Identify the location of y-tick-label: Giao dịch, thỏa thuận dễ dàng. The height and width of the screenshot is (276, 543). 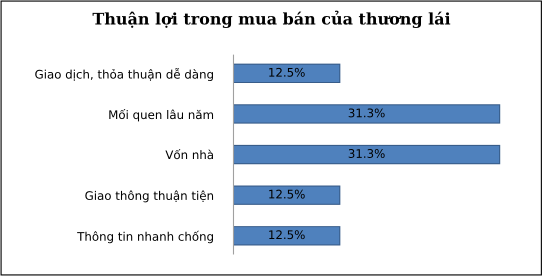
(124, 75).